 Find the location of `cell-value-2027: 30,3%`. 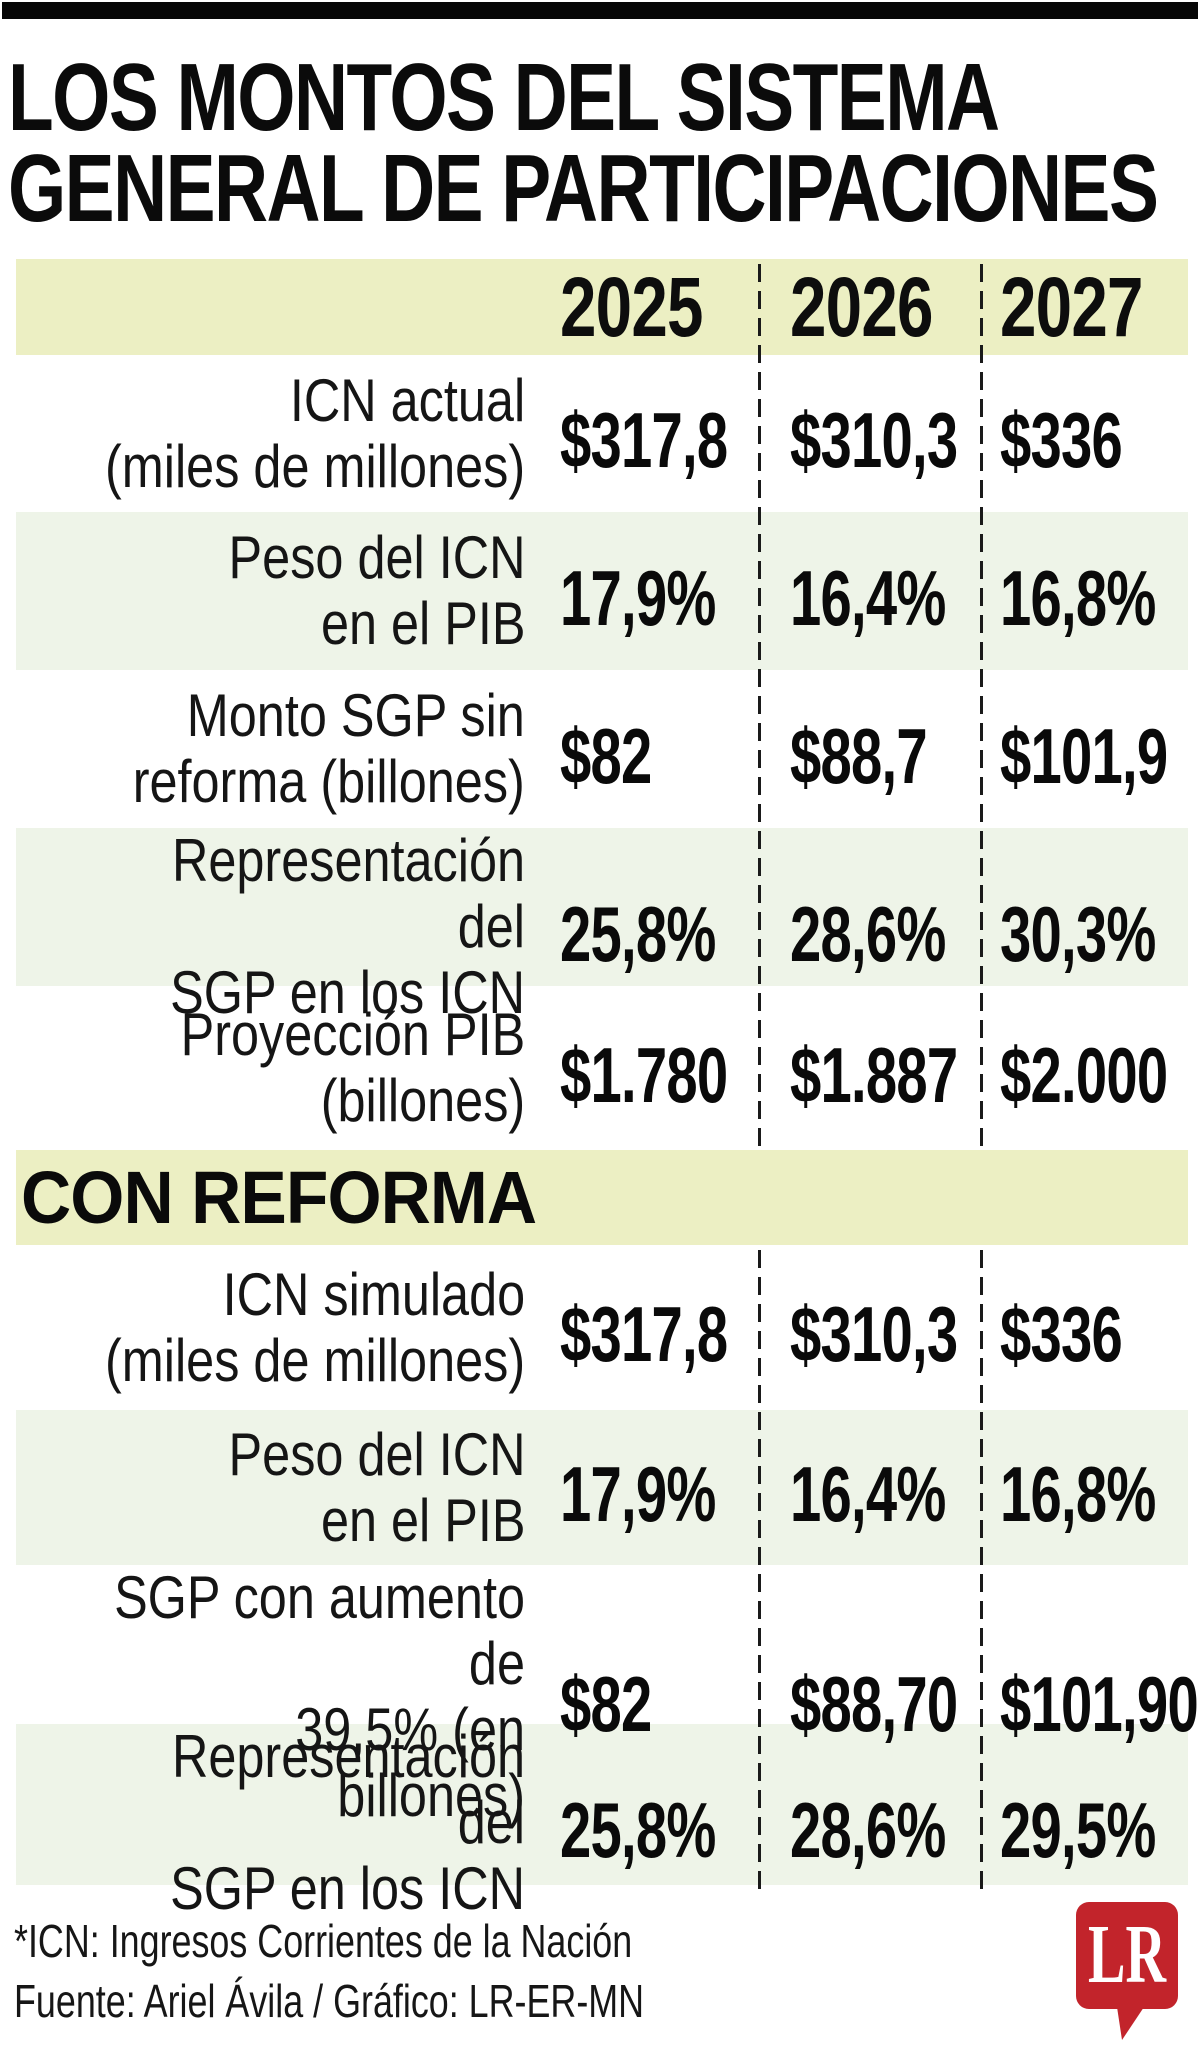

cell-value-2027: 30,3% is located at coordinates (1078, 933).